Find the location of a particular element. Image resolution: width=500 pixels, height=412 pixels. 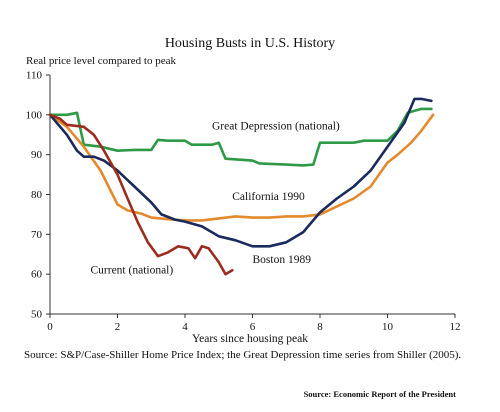

series-label: California 1990 is located at coordinates (268, 197).